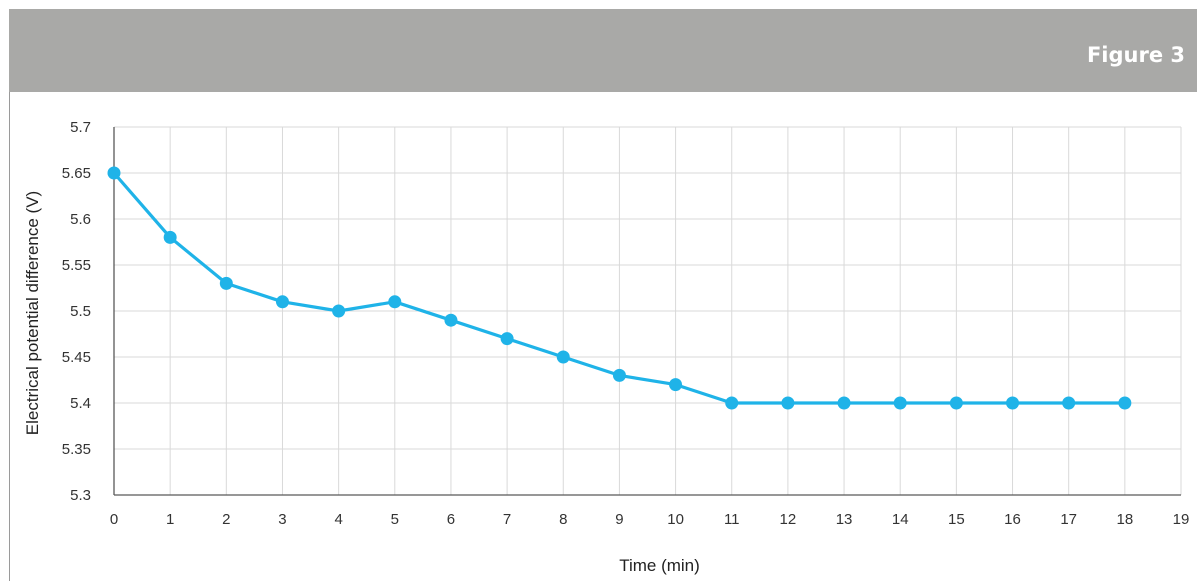 The height and width of the screenshot is (581, 1197). What do you see at coordinates (76, 265) in the screenshot?
I see `y-tick-label: 5.55` at bounding box center [76, 265].